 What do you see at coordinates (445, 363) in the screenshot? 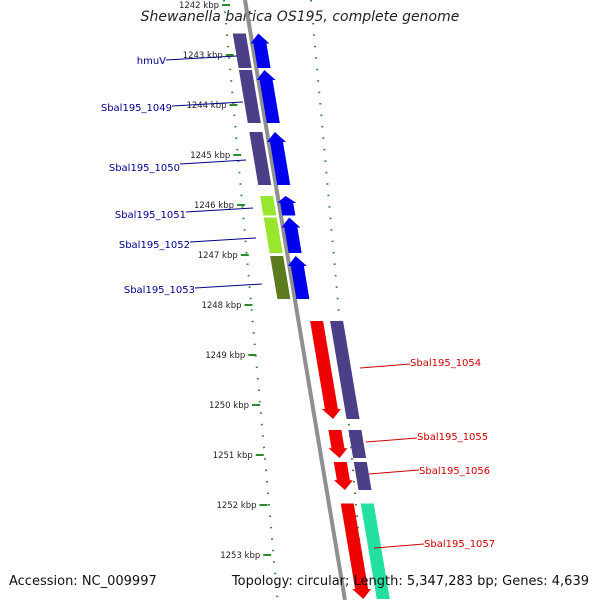
I see `gene-label: Sbal195_1054` at bounding box center [445, 363].